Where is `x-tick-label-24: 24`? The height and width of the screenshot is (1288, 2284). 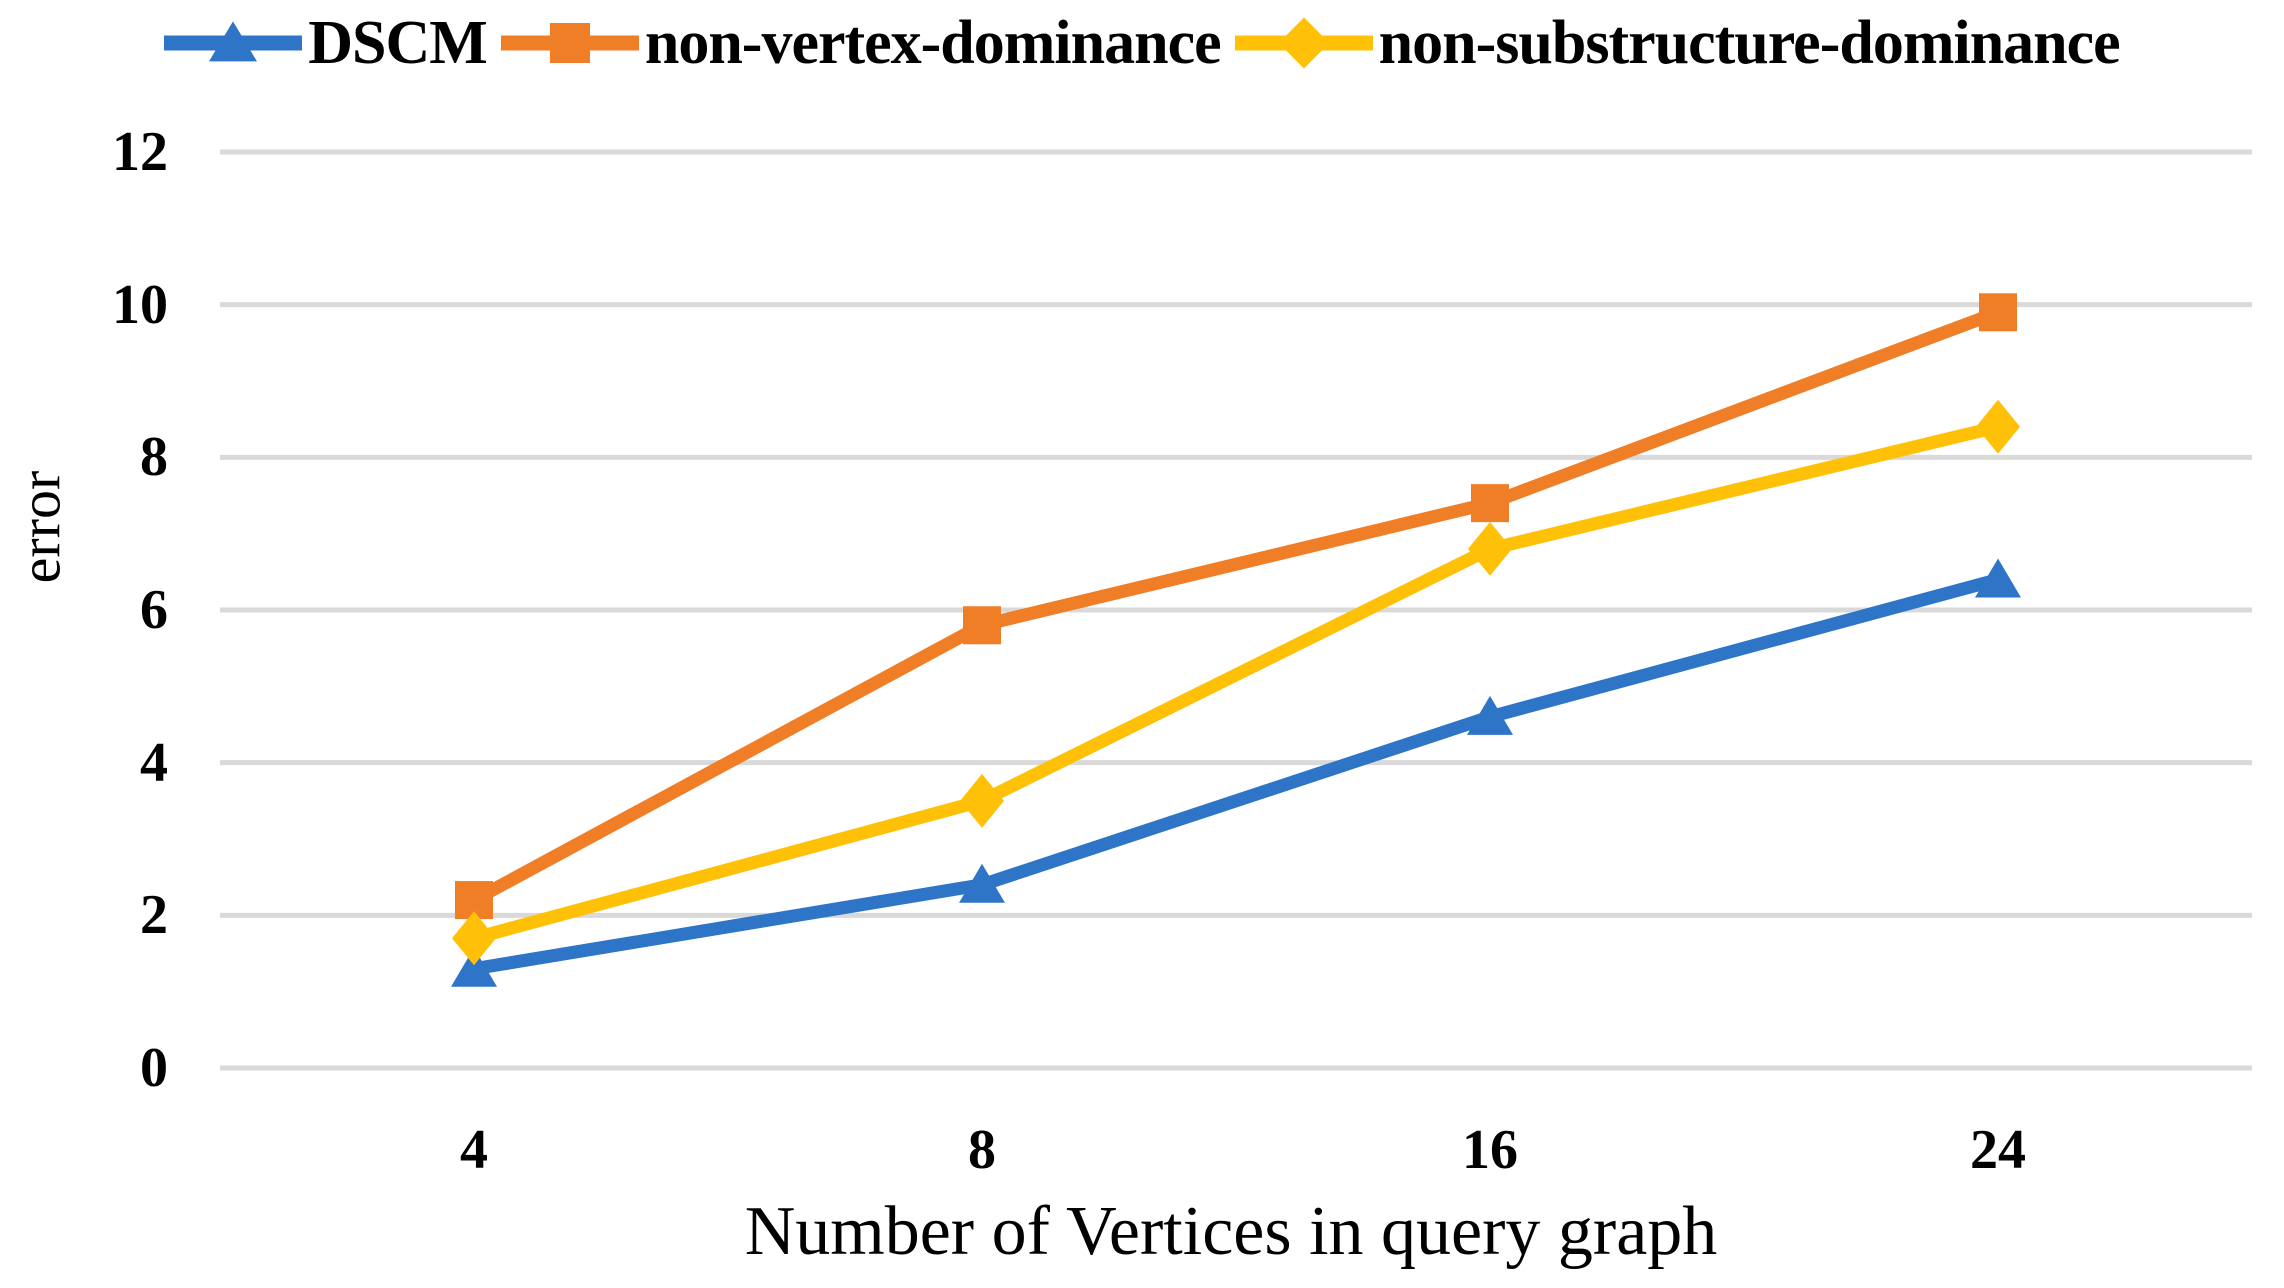
x-tick-label-24: 24 is located at coordinates (1998, 1150).